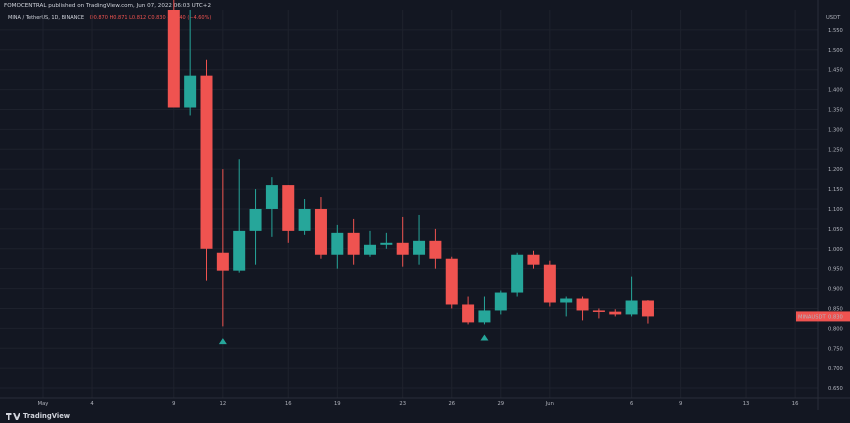 This screenshot has width=850, height=423. Describe the element at coordinates (43, 404) in the screenshot. I see `time-tick-label: May` at that location.